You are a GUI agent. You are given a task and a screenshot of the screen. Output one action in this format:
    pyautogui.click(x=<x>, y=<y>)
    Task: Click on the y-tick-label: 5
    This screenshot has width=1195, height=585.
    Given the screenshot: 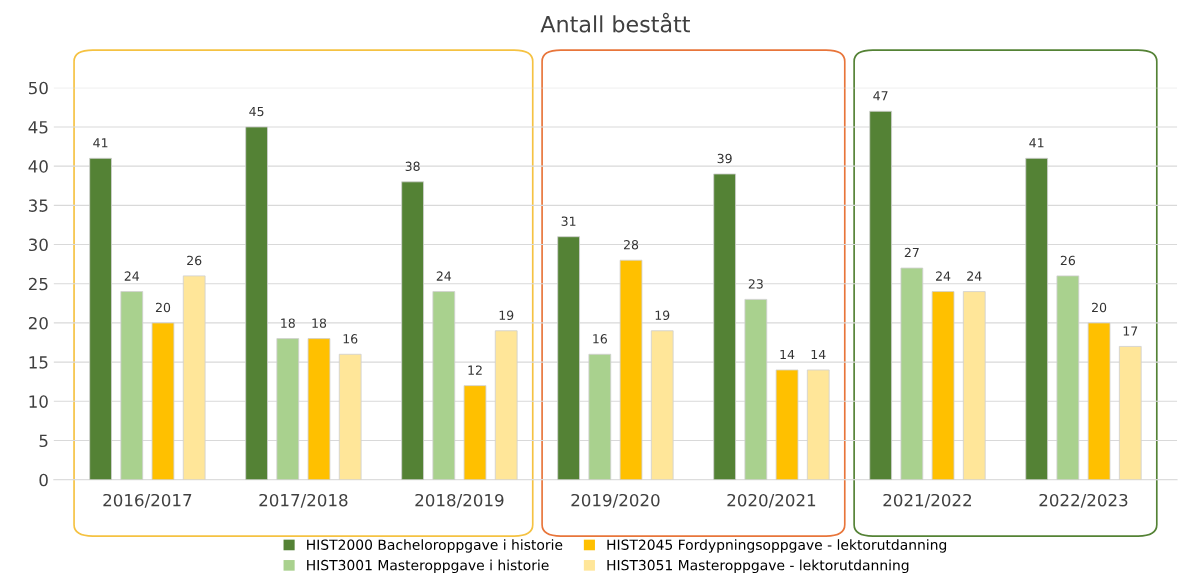 What is the action you would take?
    pyautogui.click(x=43, y=441)
    